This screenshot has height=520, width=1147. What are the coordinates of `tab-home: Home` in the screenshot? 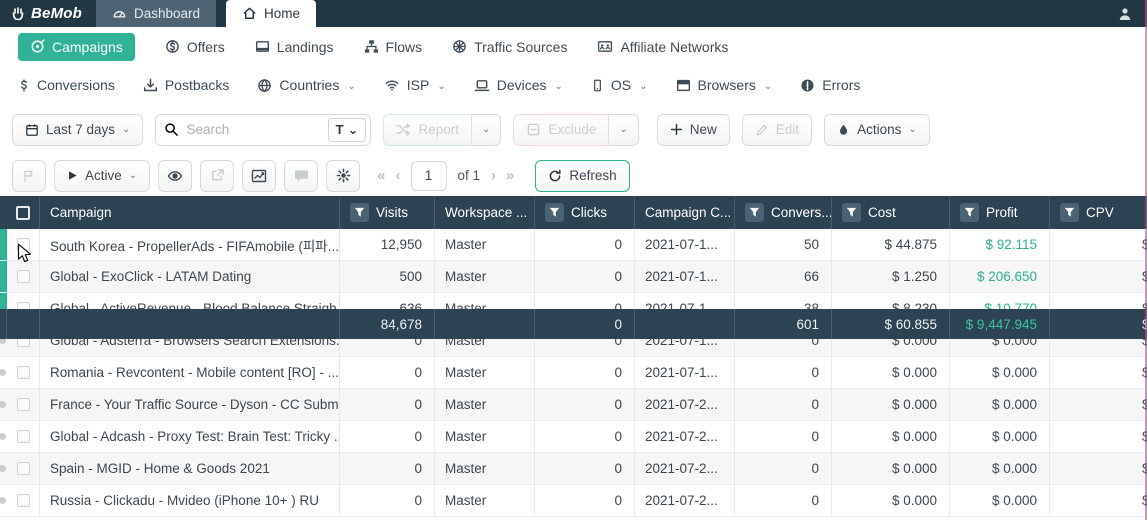 It's located at (271, 13).